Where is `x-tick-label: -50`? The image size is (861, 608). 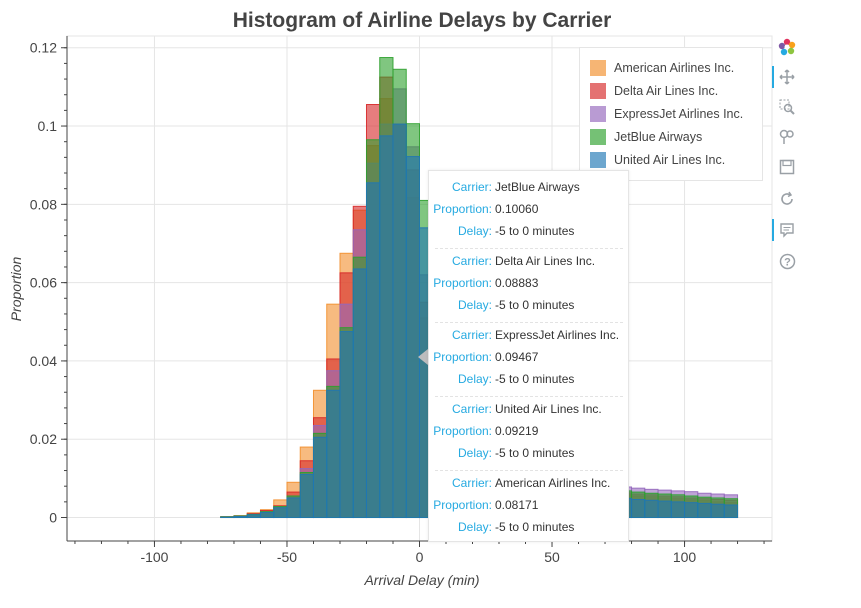
x-tick-label: -50 is located at coordinates (287, 557).